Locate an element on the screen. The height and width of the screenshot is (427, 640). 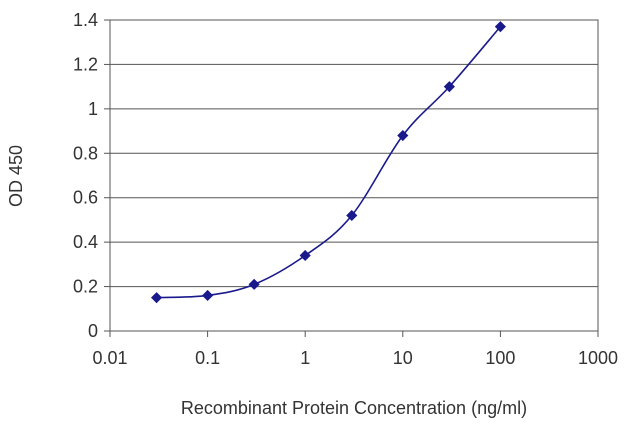
x-tick-label: 0.01 is located at coordinates (109, 358).